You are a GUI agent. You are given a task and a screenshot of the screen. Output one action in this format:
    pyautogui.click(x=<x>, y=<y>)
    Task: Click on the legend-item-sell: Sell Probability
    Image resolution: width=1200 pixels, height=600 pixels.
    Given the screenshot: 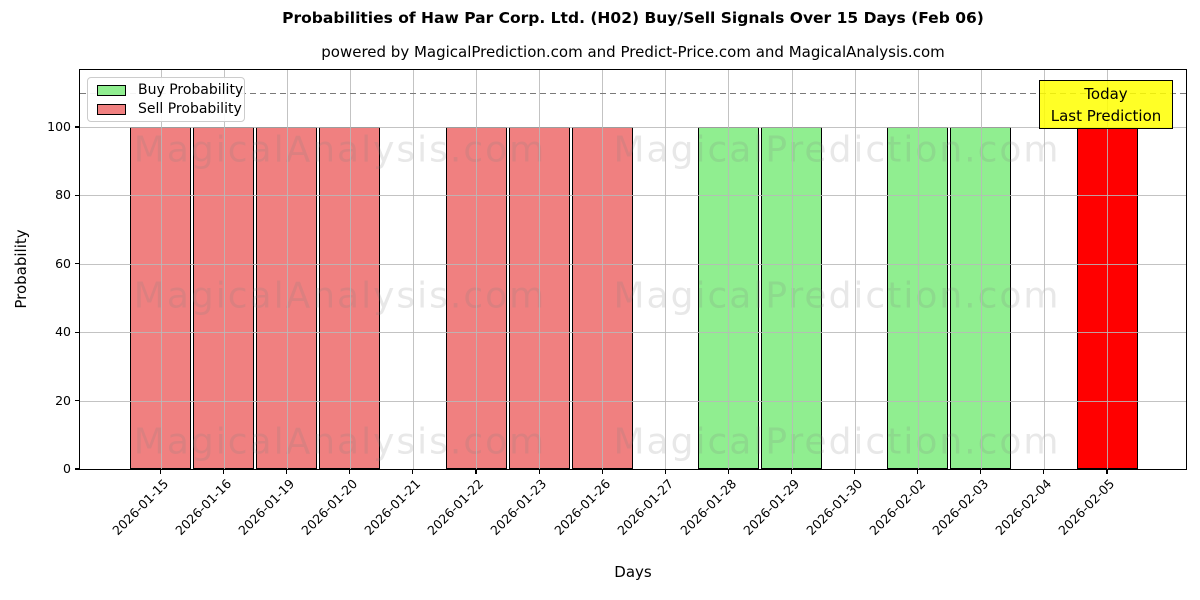 What is the action you would take?
    pyautogui.click(x=166, y=109)
    